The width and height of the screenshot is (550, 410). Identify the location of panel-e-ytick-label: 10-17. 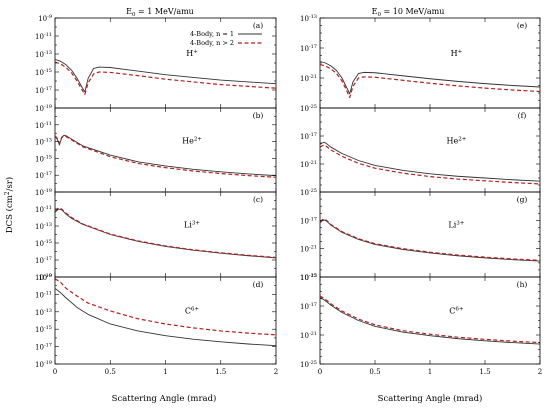
(308, 48).